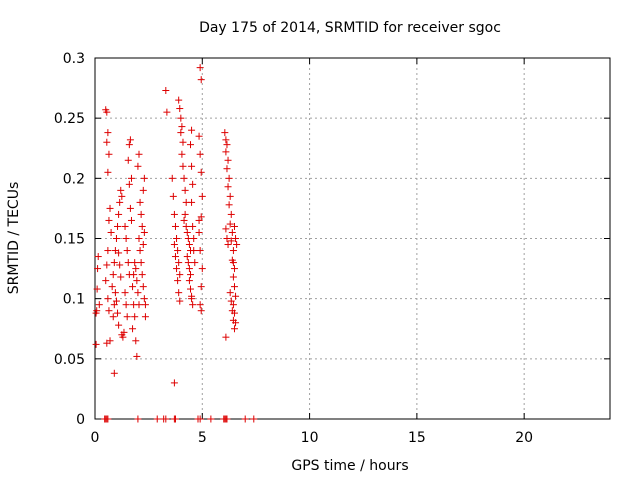 The width and height of the screenshot is (640, 480). I want to click on x-tick-label: 10, so click(310, 438).